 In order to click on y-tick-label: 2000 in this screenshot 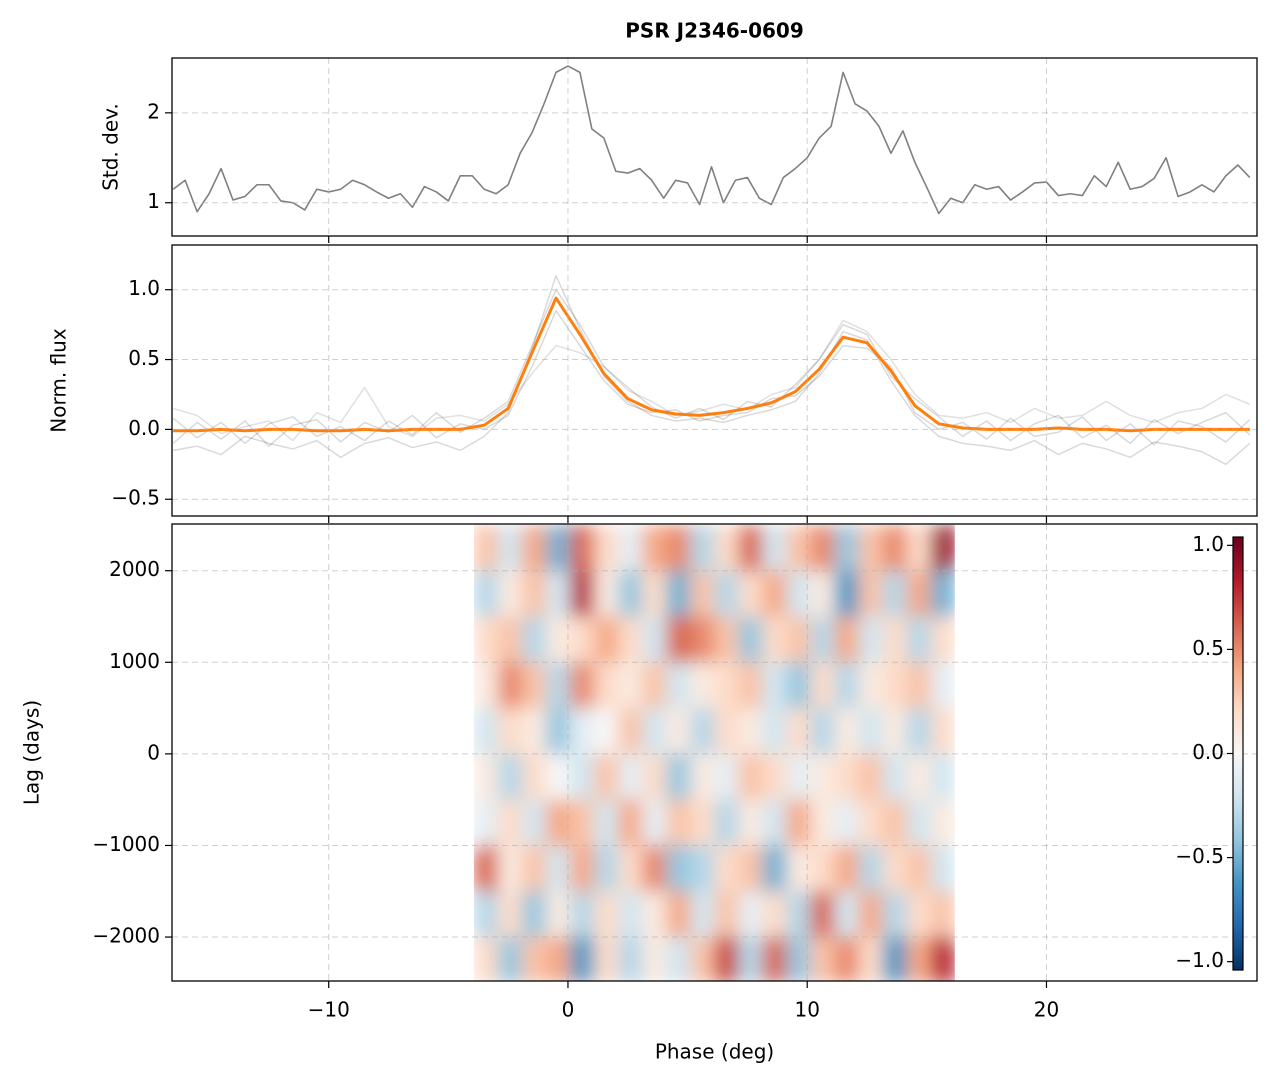, I will do `click(134, 569)`.